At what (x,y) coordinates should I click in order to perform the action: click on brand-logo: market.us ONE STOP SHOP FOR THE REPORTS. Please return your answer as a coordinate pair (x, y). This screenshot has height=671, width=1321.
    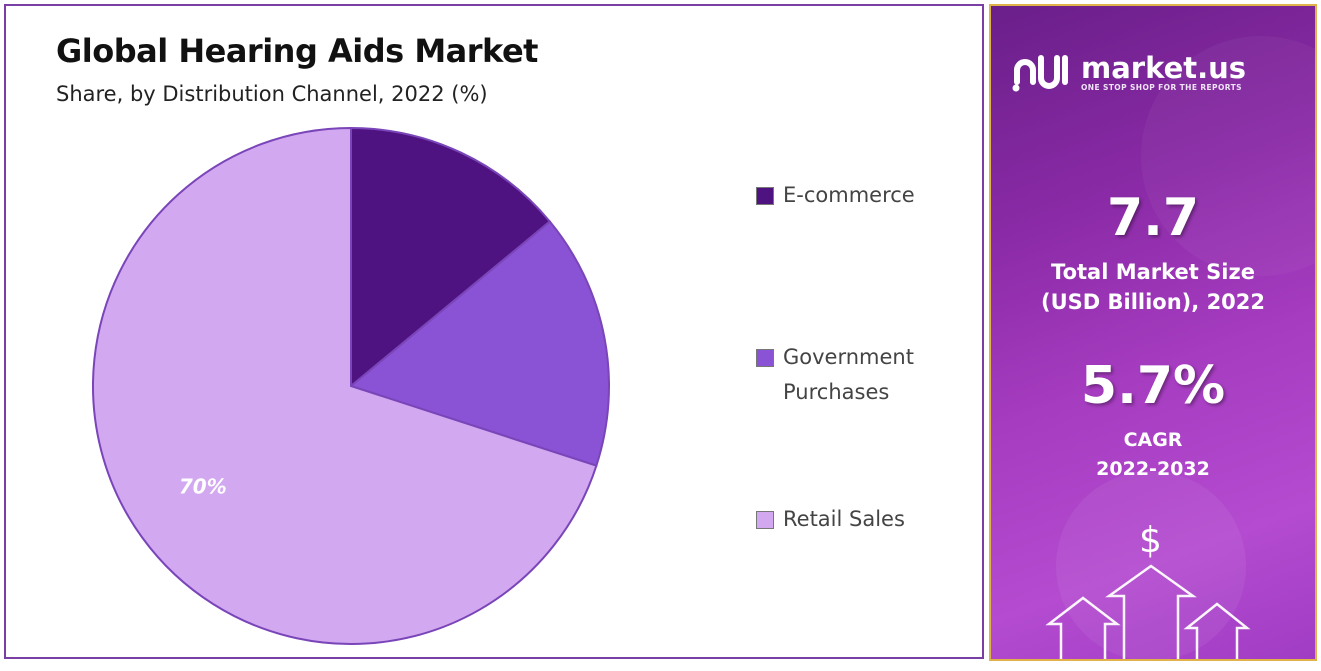
    Looking at the image, I should click on (1128, 72).